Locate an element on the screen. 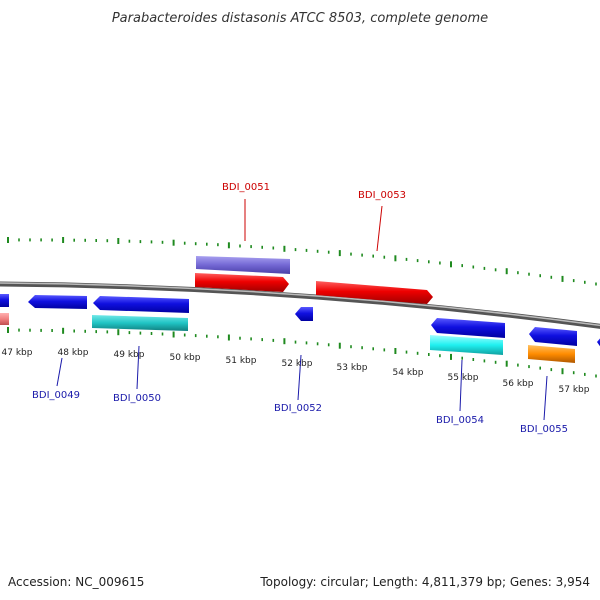 The width and height of the screenshot is (600, 600). gene-label-bdi-0049: BDI_0049 is located at coordinates (56, 395).